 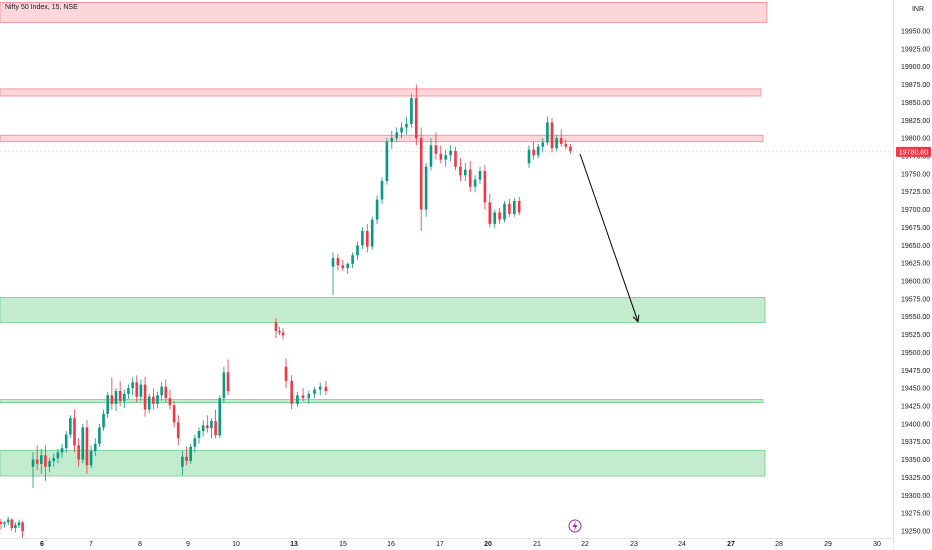 I want to click on last-price-tag: 19780.80, so click(x=913, y=151).